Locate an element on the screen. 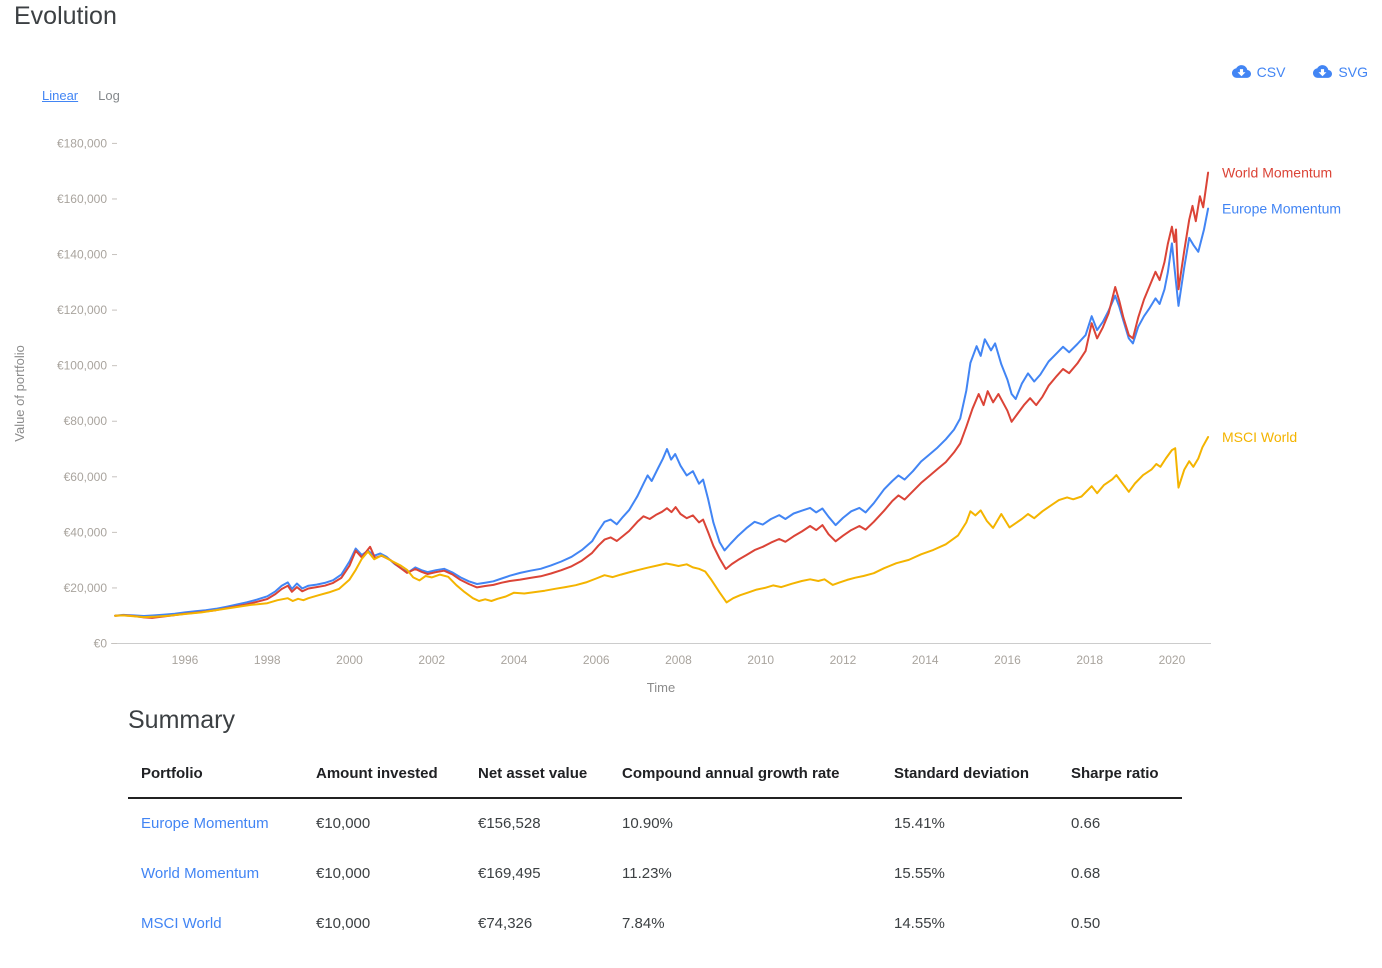 This screenshot has width=1382, height=968. y-tick-label: €180,000 is located at coordinates (82, 143).